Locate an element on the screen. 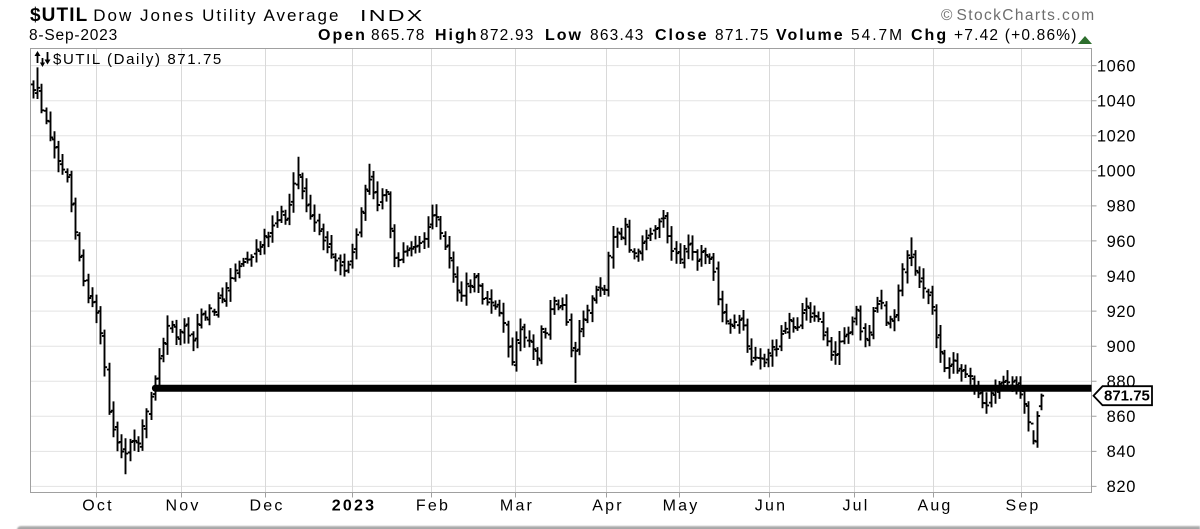 This screenshot has height=529, width=1200. svg-text: Dec is located at coordinates (266, 506).